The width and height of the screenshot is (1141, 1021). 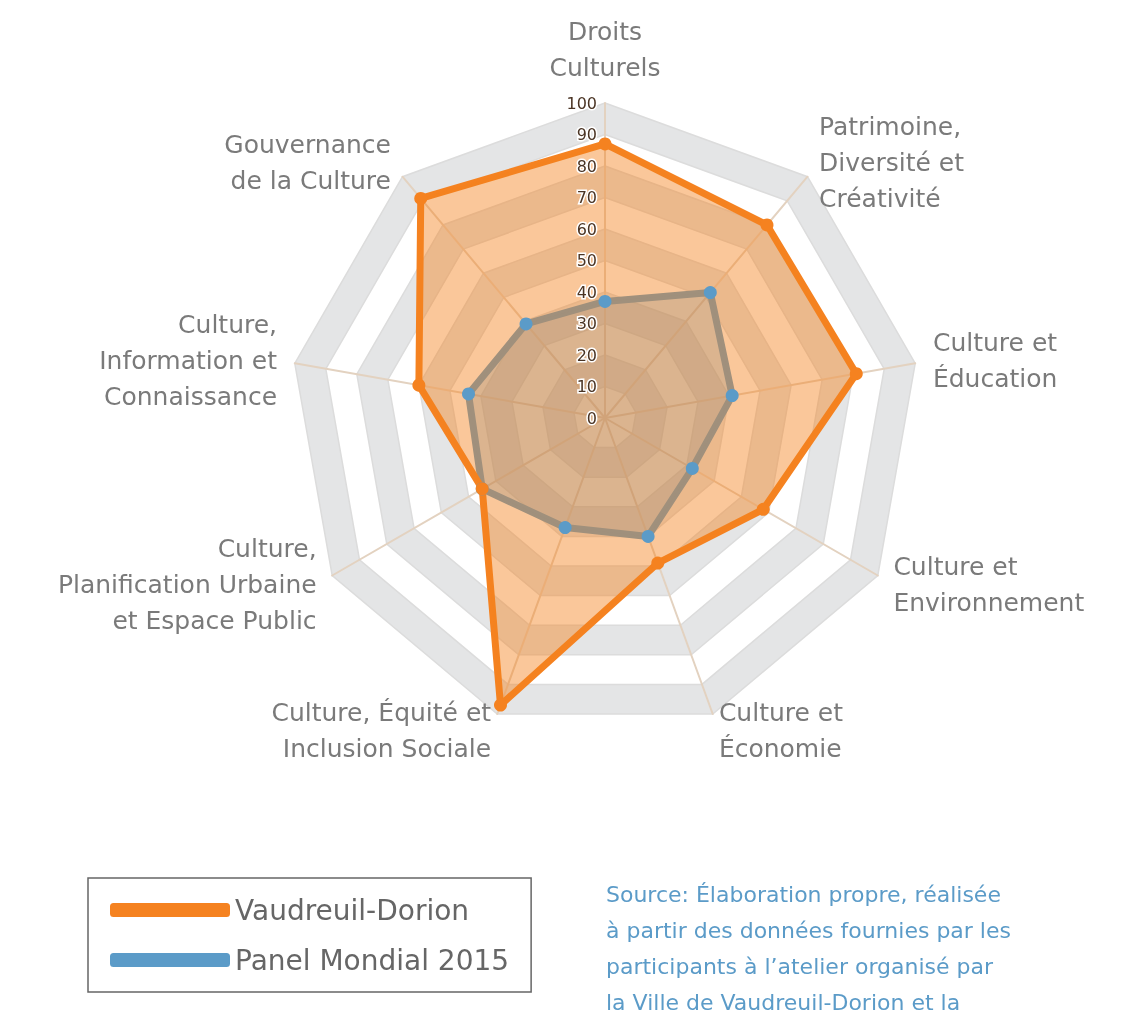 What do you see at coordinates (995, 360) in the screenshot?
I see `spoke-label: Culture et Éducation` at bounding box center [995, 360].